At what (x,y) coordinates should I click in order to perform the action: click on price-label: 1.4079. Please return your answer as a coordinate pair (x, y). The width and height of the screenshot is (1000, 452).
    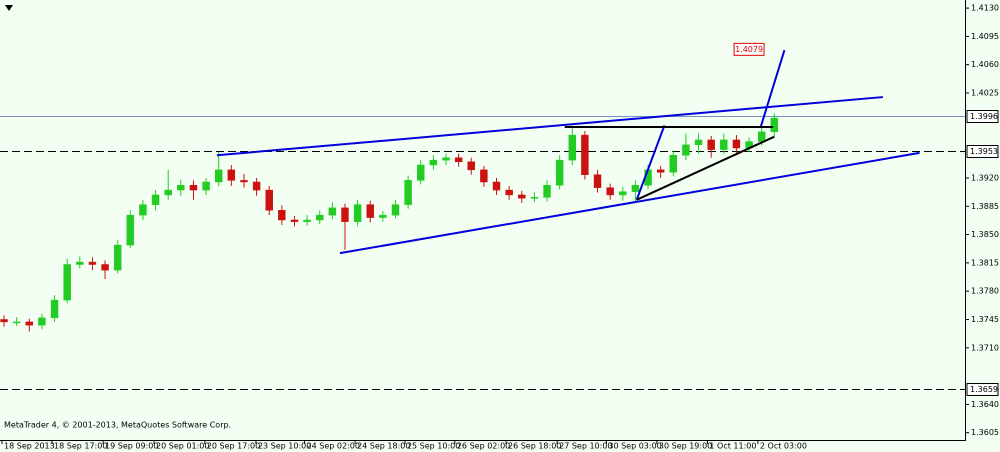
    Looking at the image, I should click on (749, 49).